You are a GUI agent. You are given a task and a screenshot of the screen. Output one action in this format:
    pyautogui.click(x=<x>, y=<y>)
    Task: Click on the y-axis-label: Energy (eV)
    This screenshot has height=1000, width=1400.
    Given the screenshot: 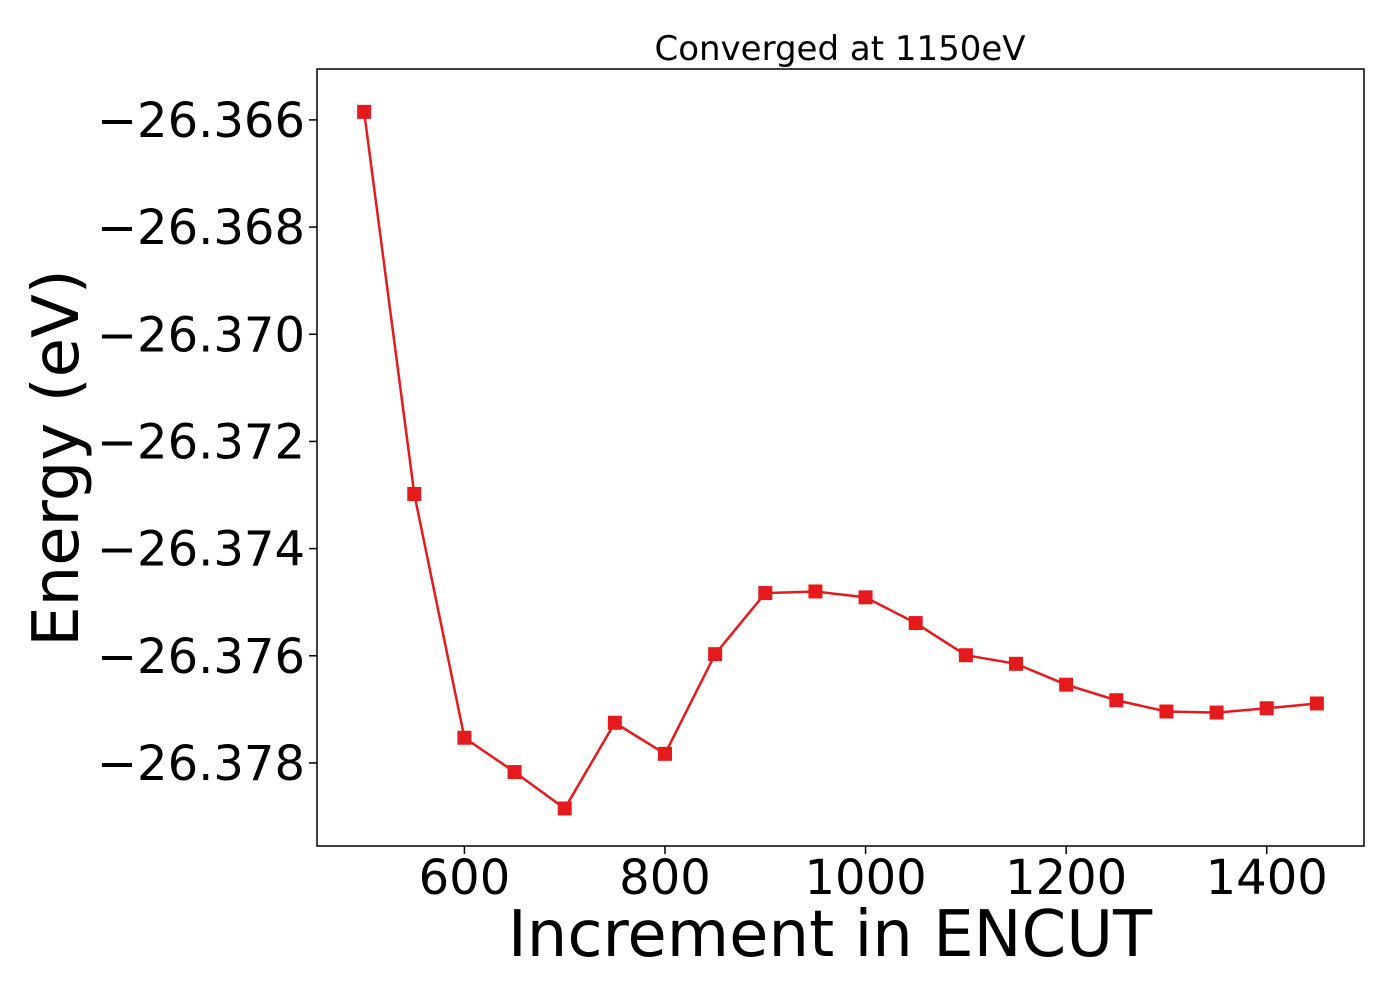 What is the action you would take?
    pyautogui.click(x=57, y=458)
    